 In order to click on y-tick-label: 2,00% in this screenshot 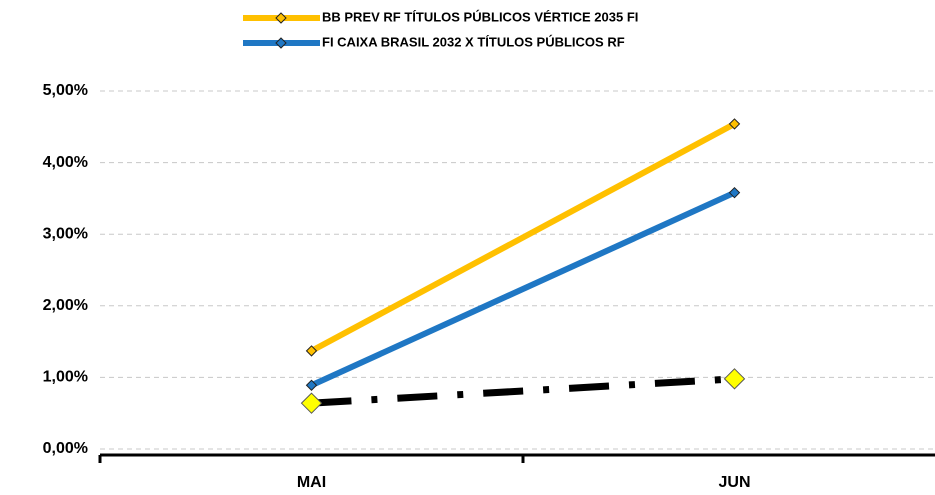, I will do `click(65, 305)`.